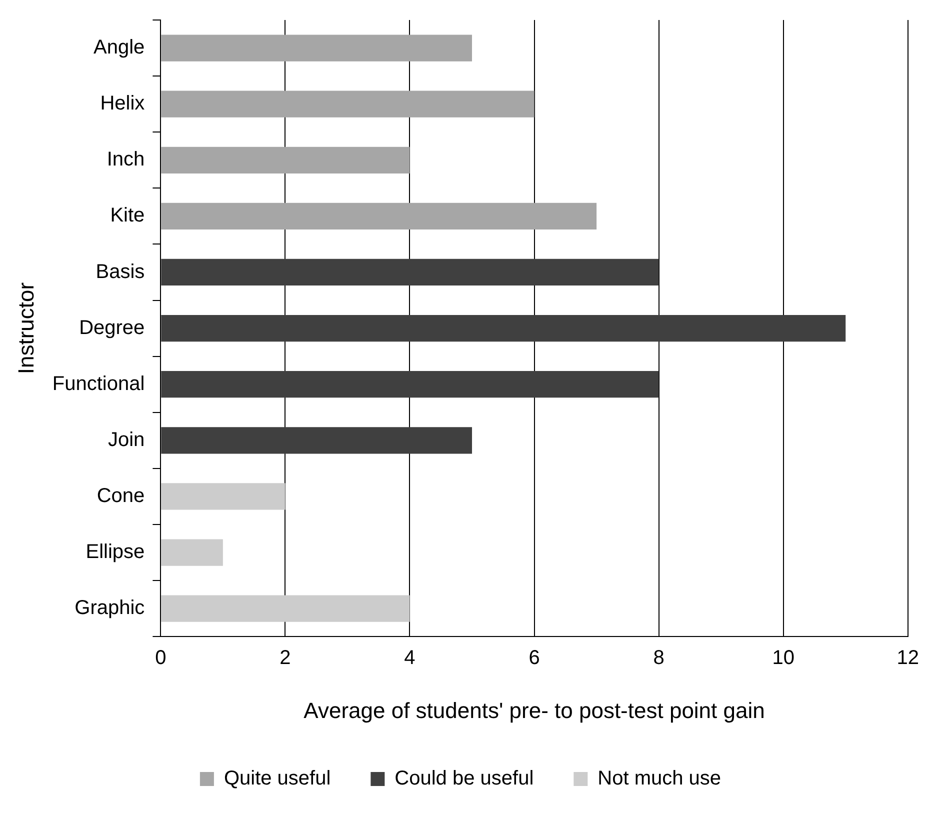 Image resolution: width=929 pixels, height=819 pixels. I want to click on y-tick-label: Angle, so click(119, 47).